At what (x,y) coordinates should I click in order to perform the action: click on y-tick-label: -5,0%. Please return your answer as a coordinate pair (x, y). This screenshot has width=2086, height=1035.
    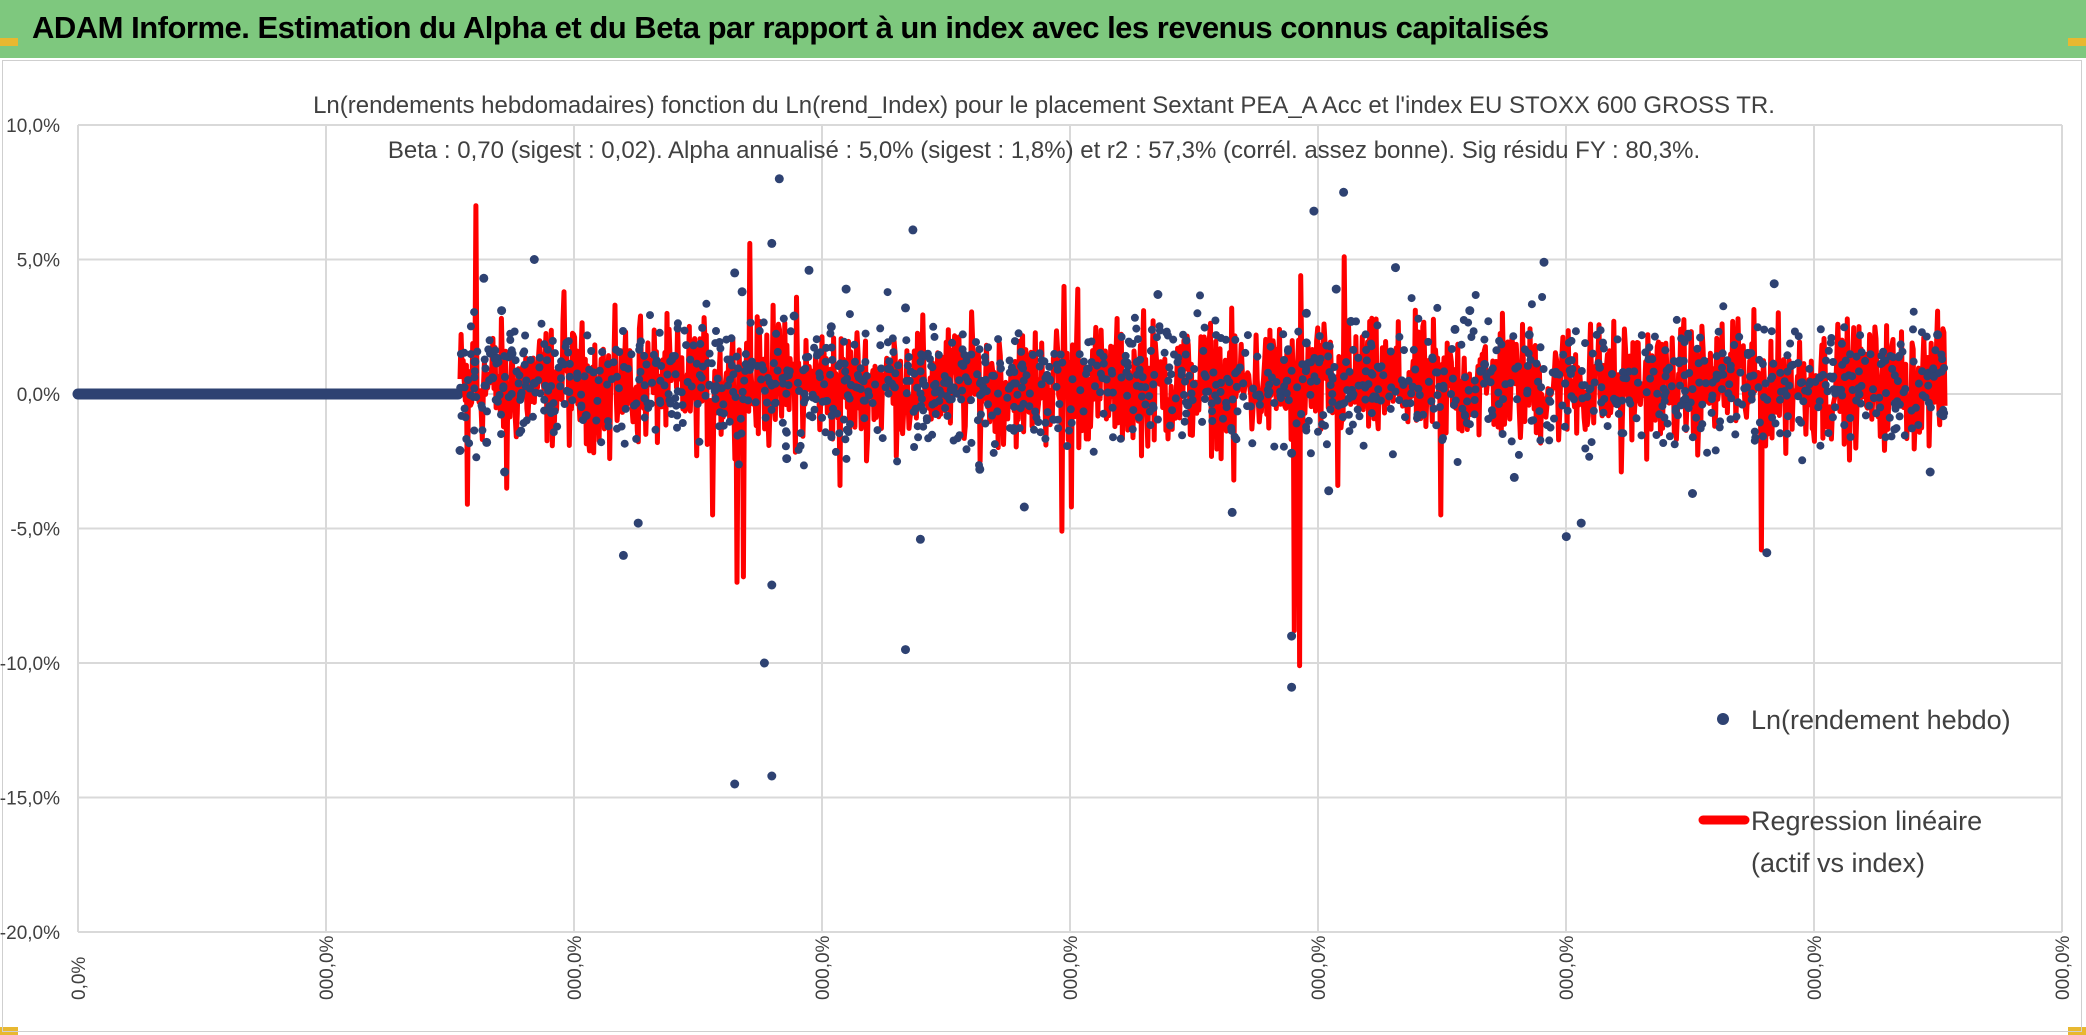
    Looking at the image, I should click on (35, 530).